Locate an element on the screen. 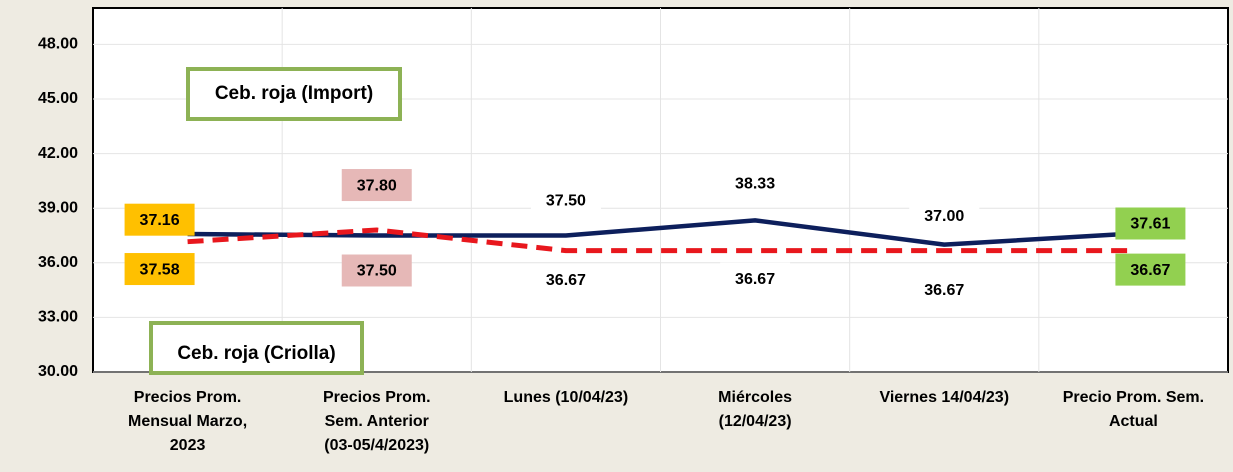  value-label: 37.61 is located at coordinates (1150, 224).